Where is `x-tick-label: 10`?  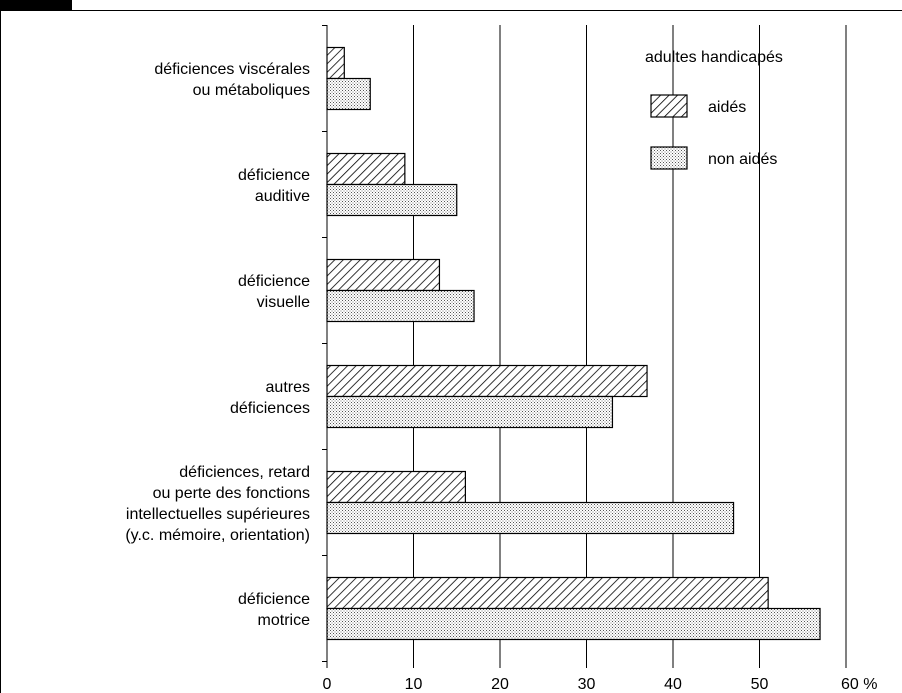
x-tick-label: 10 is located at coordinates (414, 684).